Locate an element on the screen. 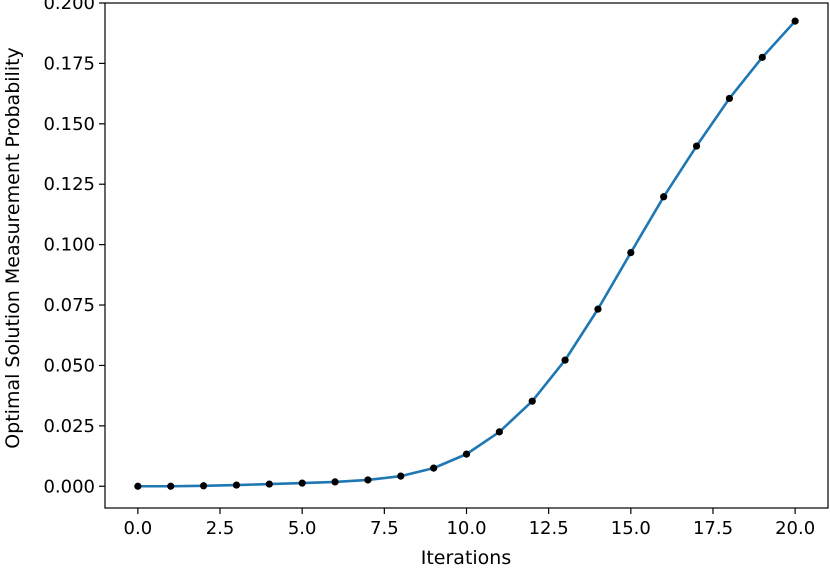 This screenshot has height=573, width=830. x-tick-label: 12.5 is located at coordinates (549, 528).